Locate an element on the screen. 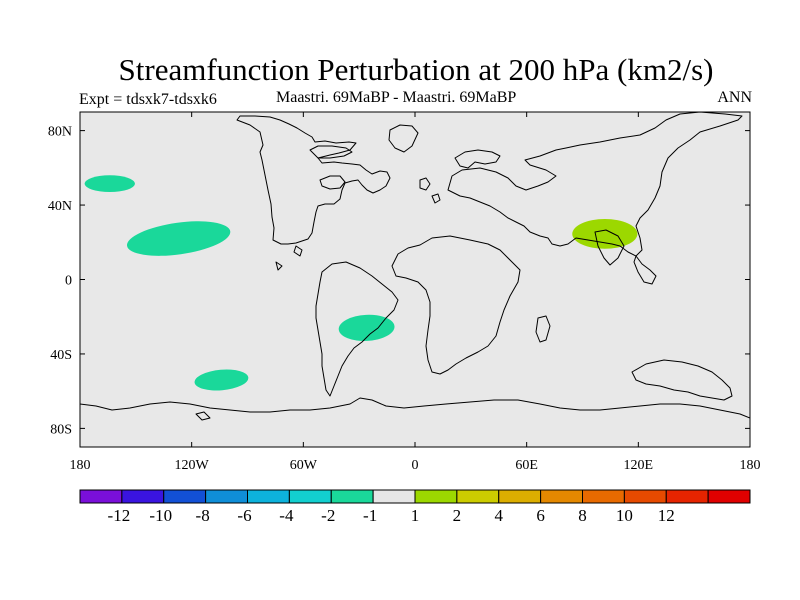 This screenshot has width=800, height=600. anomaly-eastpacific-tropics is located at coordinates (178, 238).